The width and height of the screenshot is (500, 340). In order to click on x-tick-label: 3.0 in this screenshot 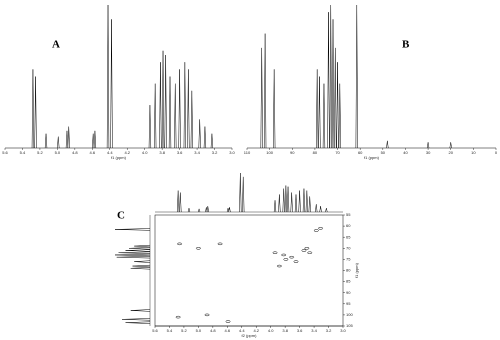, I will do `click(343, 330)`.